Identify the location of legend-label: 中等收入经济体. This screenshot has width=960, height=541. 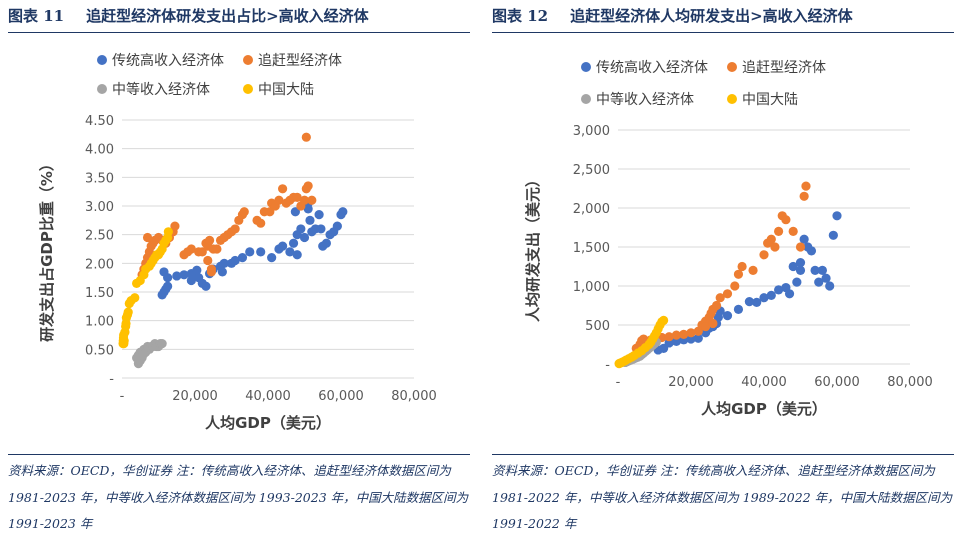
(645, 99).